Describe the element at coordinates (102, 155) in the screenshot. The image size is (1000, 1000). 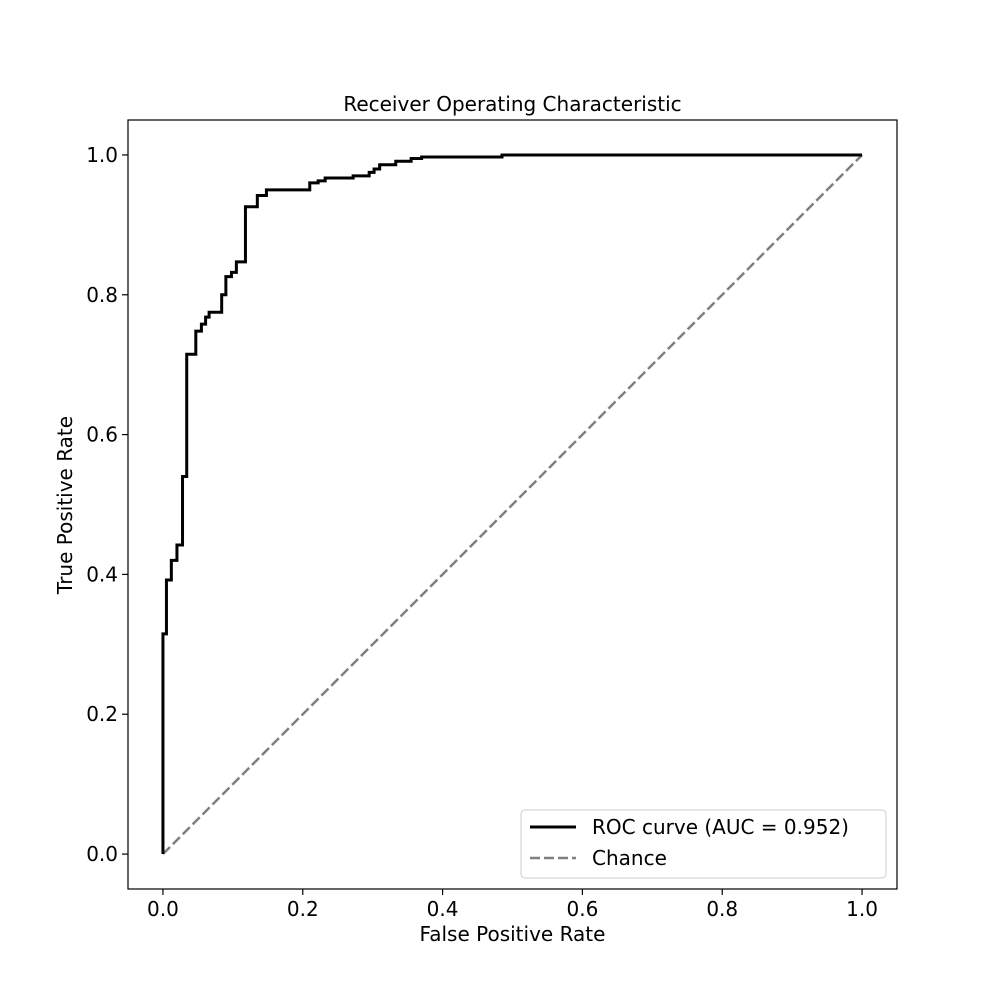
I see `y-tick-label: 1.0` at that location.